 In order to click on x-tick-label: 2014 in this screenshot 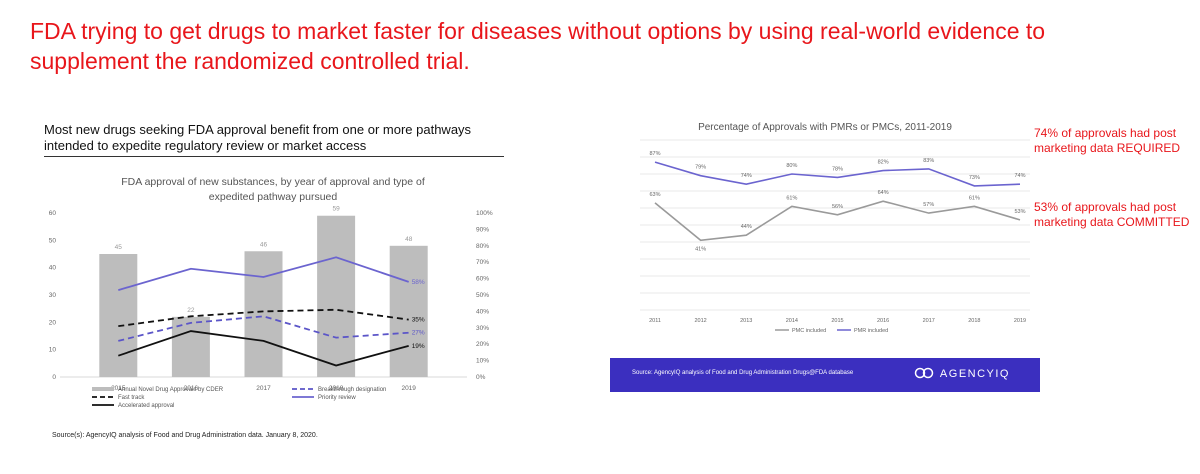, I will do `click(792, 321)`.